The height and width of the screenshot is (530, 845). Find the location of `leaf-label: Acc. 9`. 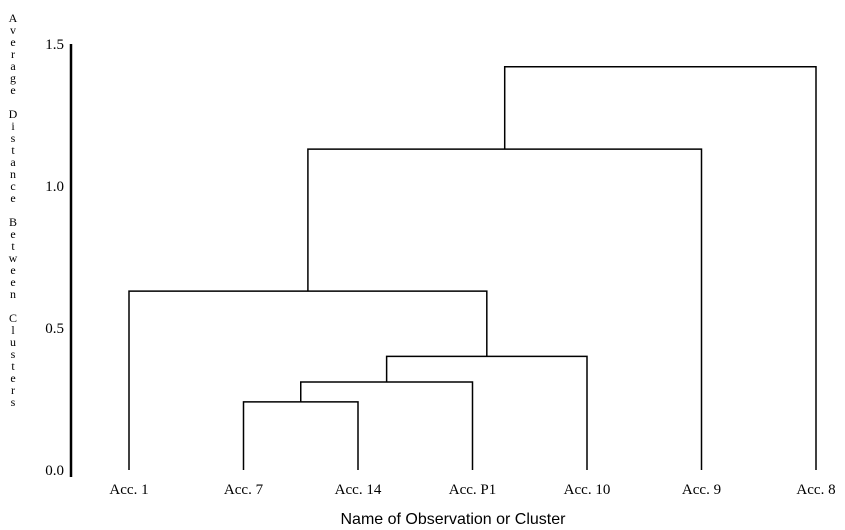

leaf-label: Acc. 9 is located at coordinates (701, 490).